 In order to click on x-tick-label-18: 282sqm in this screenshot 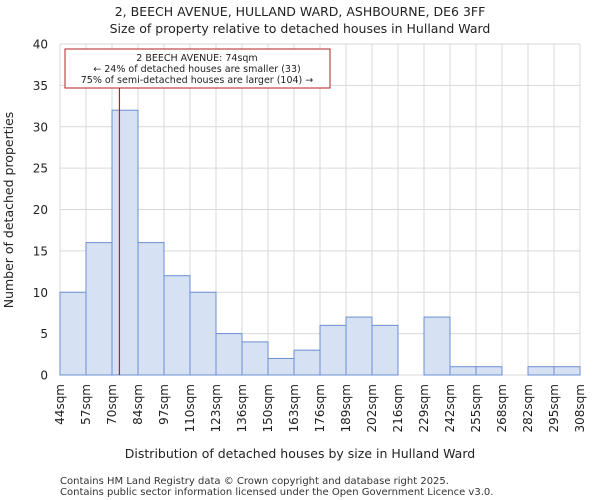, I will do `click(528, 408)`.